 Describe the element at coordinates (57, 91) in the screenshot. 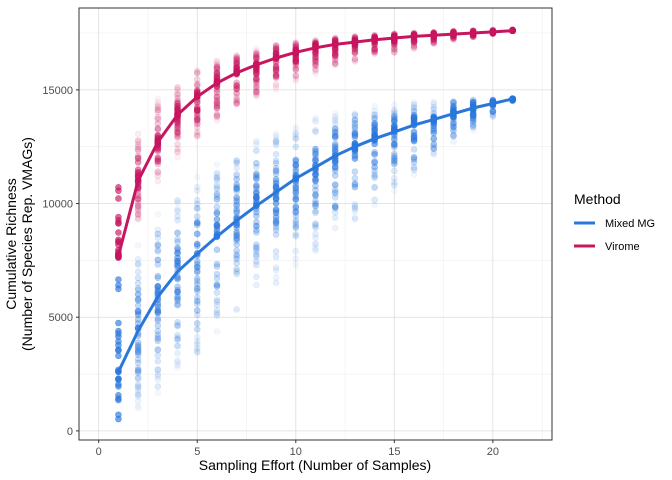

I see `y-tick-label: 15000` at that location.